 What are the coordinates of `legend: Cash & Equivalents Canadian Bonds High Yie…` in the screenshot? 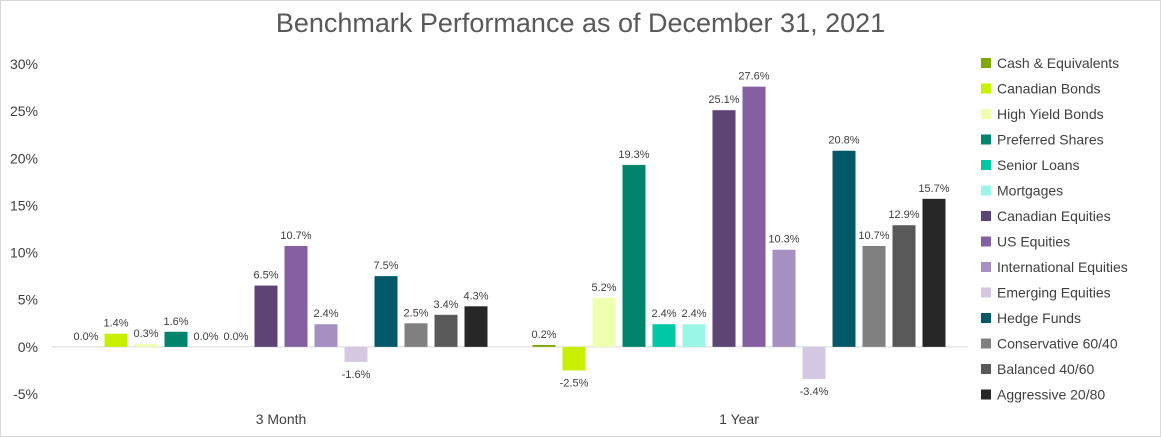 It's located at (1054, 229).